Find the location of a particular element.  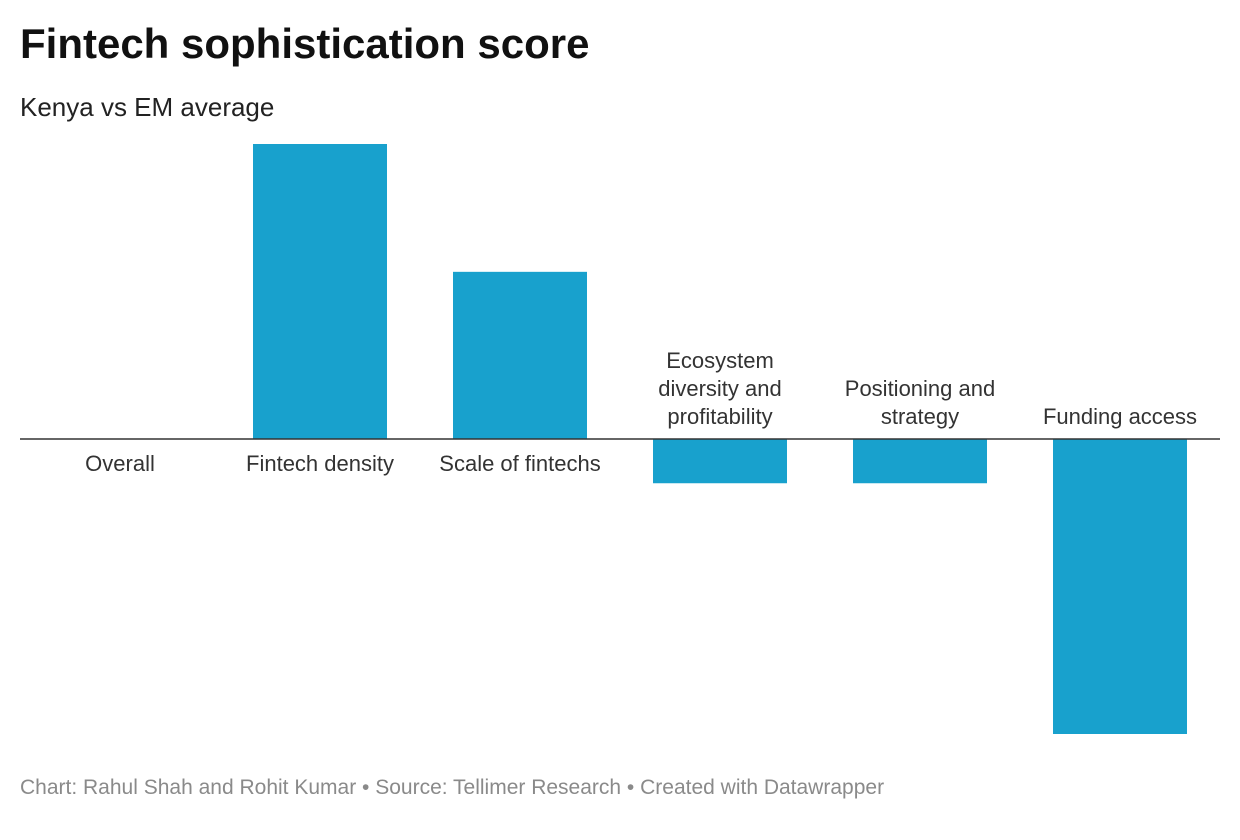

chart-subtitle: Kenya vs EM average is located at coordinates (147, 107).